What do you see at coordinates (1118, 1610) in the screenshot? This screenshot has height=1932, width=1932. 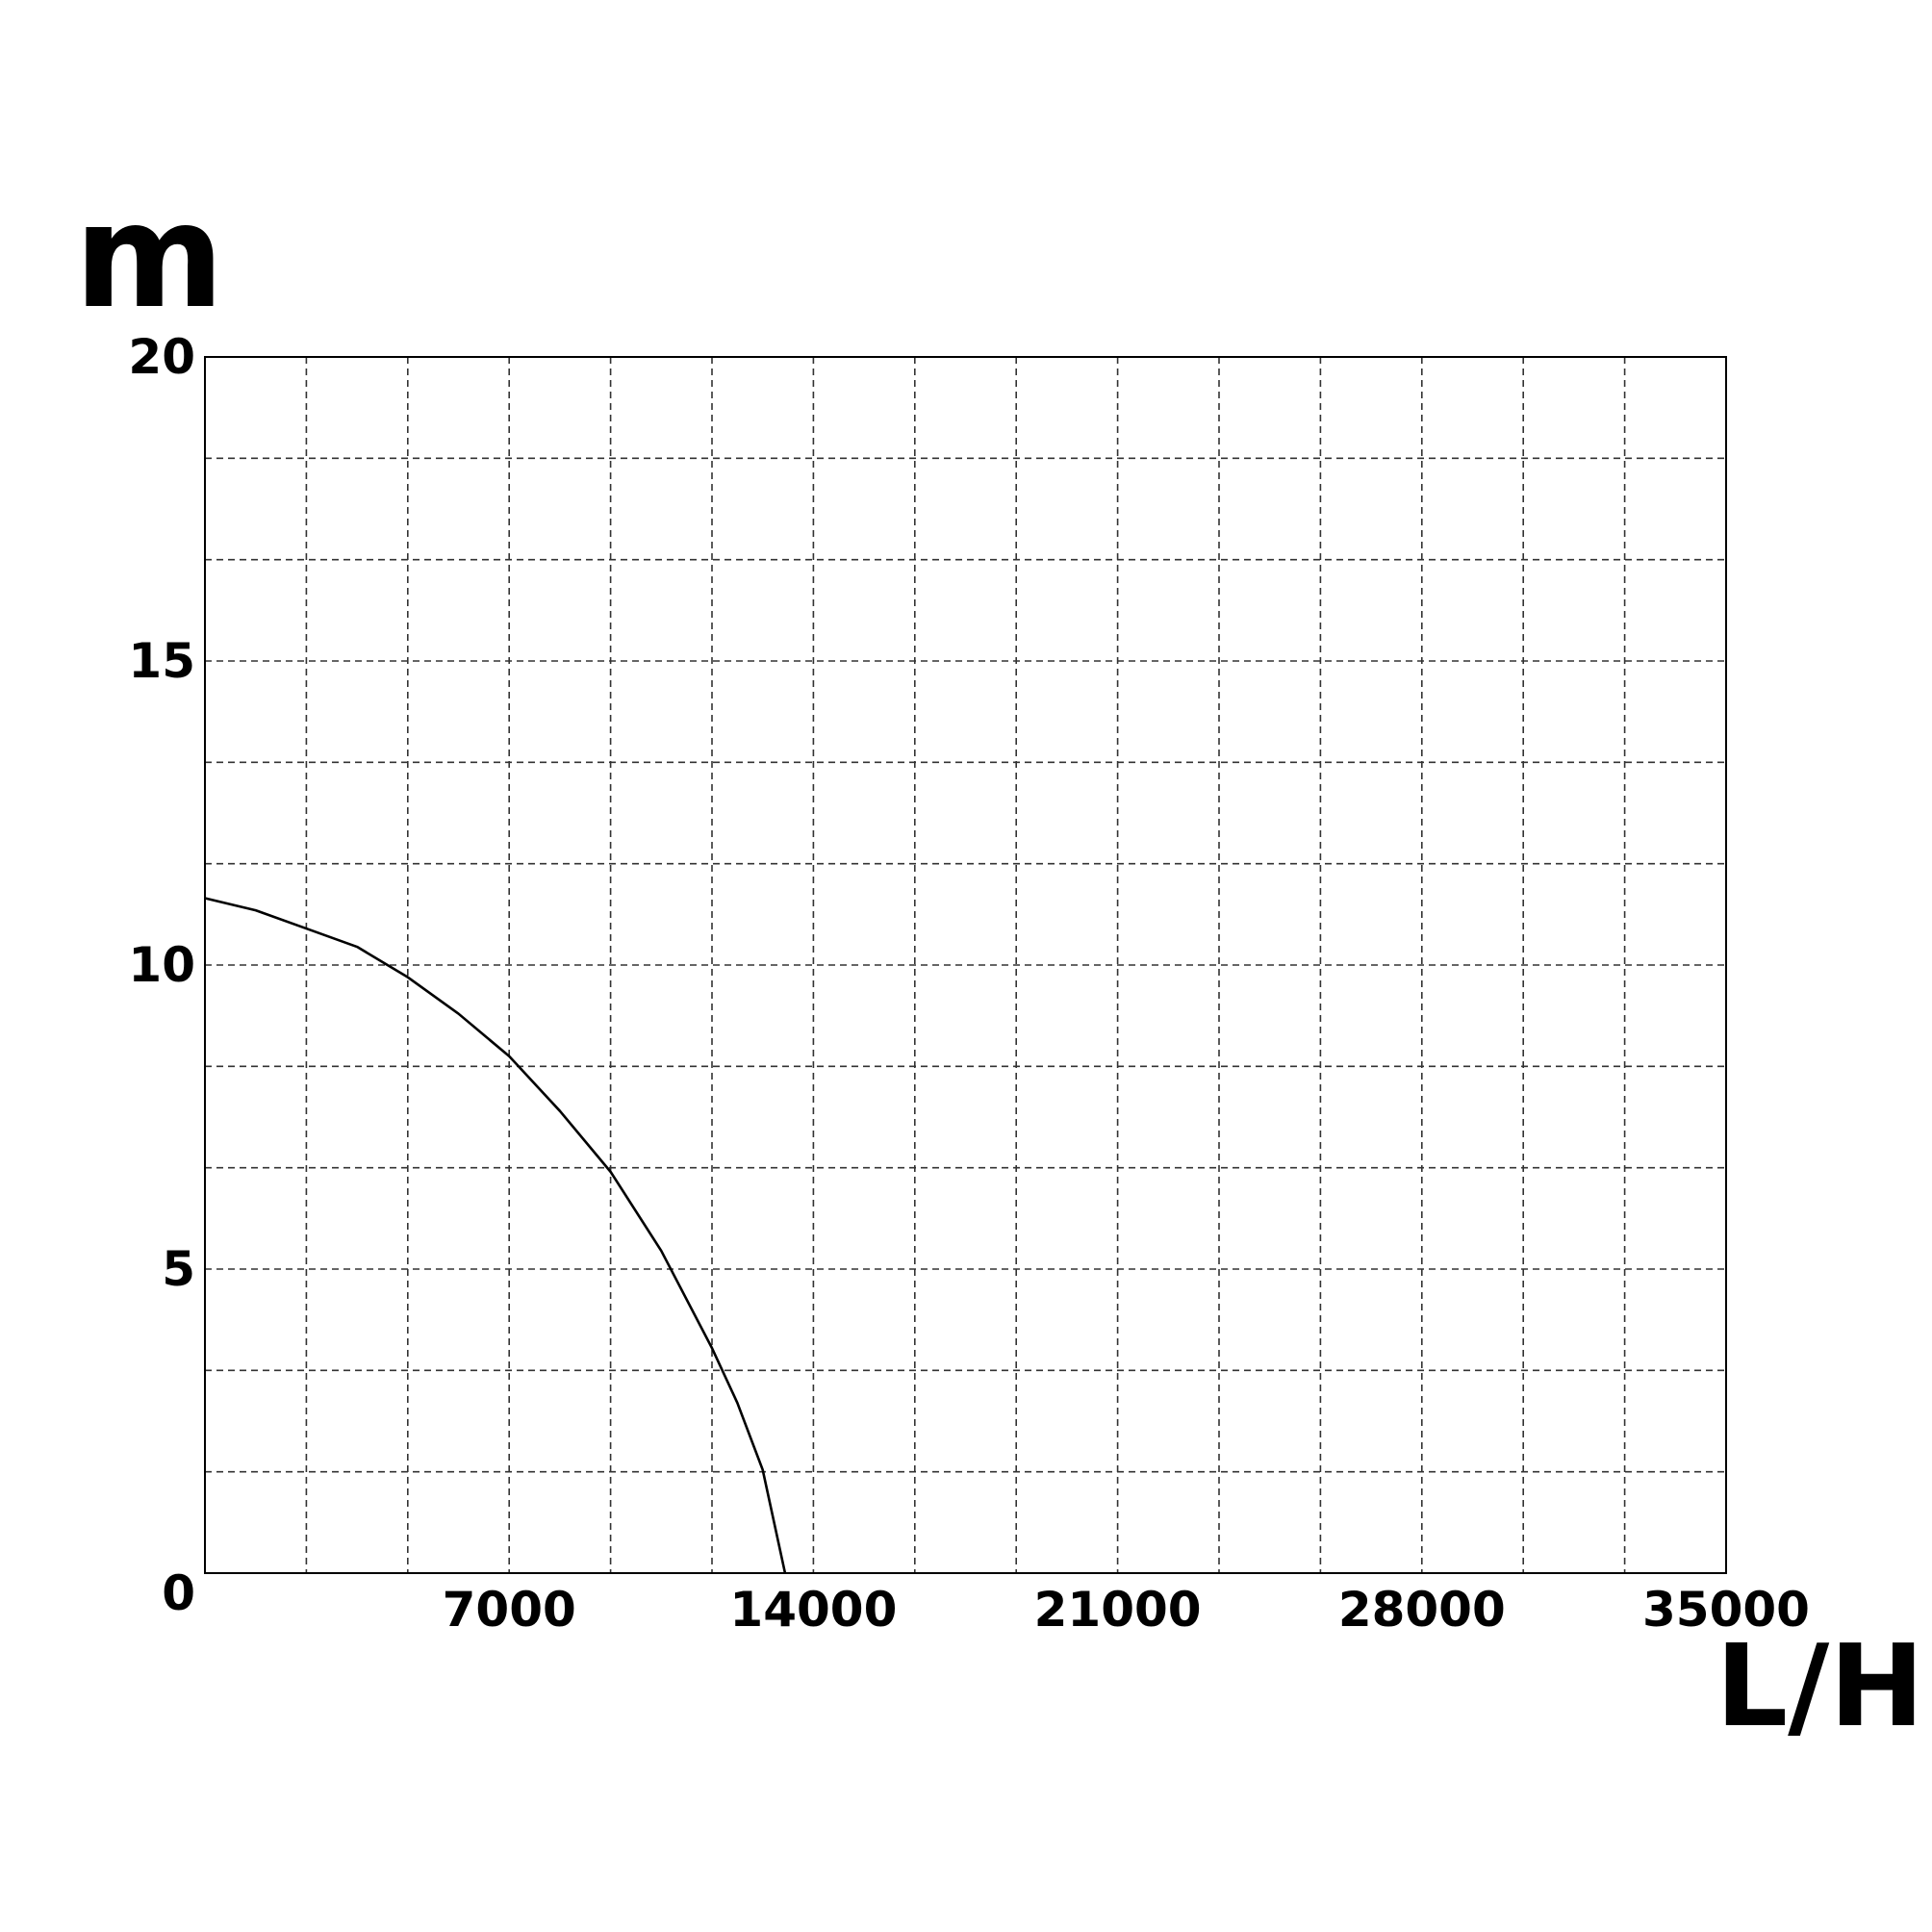 I see `x-tick-label: 21000` at bounding box center [1118, 1610].